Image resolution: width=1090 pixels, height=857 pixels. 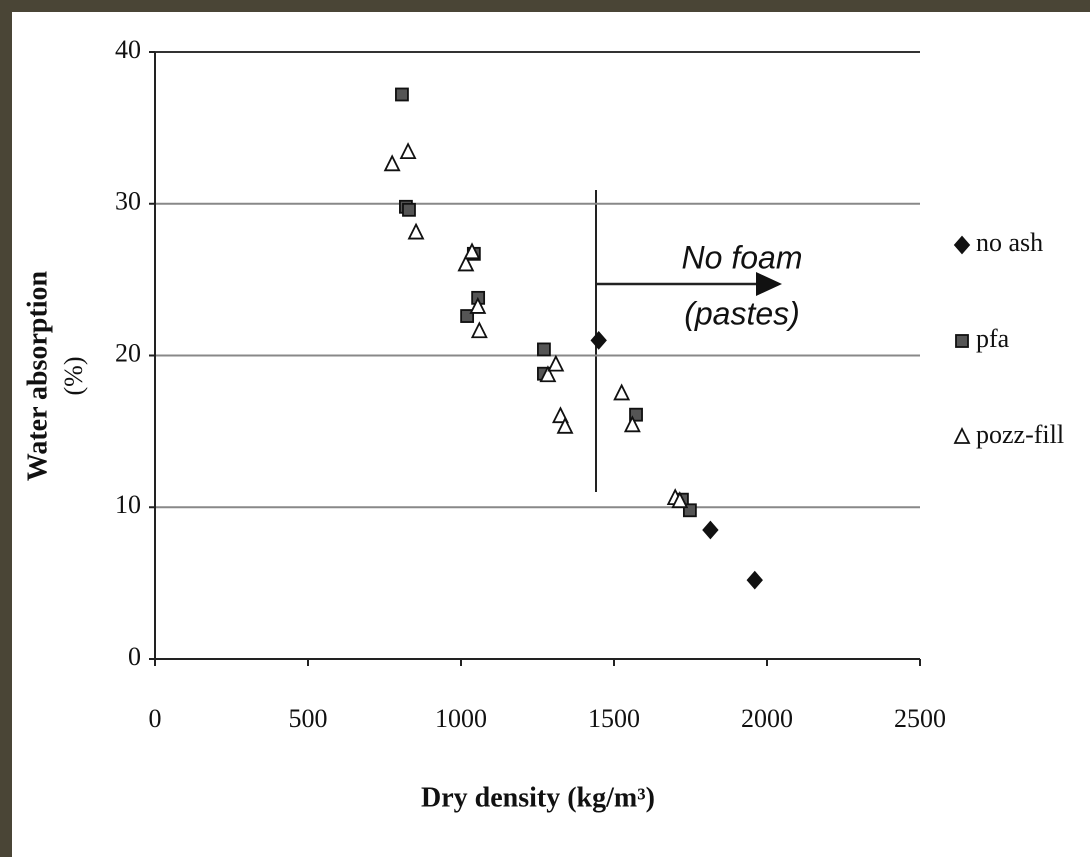 I want to click on annotation: No foam, so click(x=742, y=257).